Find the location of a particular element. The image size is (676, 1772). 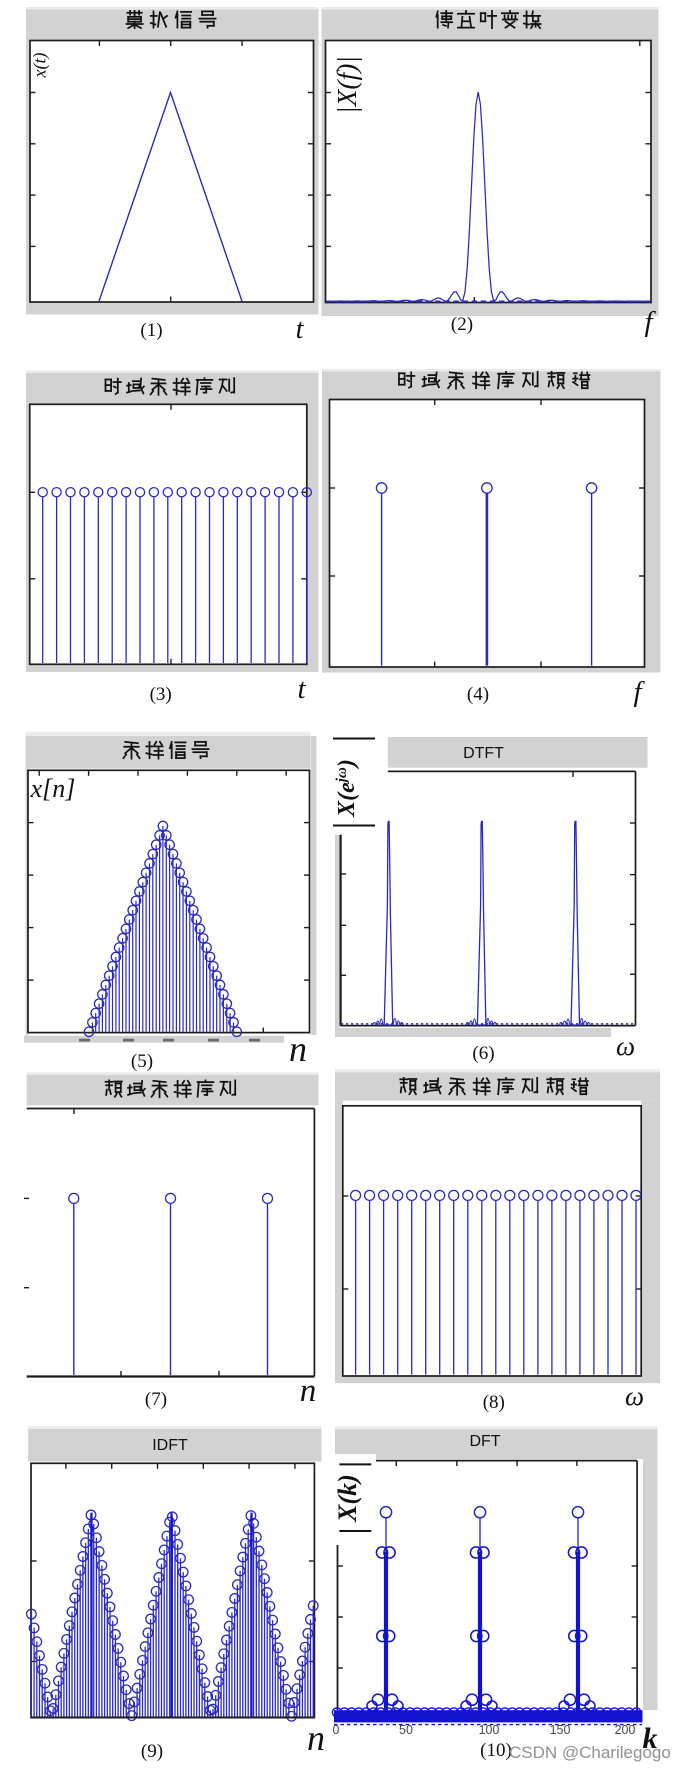

svg-text: (10) is located at coordinates (496, 1750).